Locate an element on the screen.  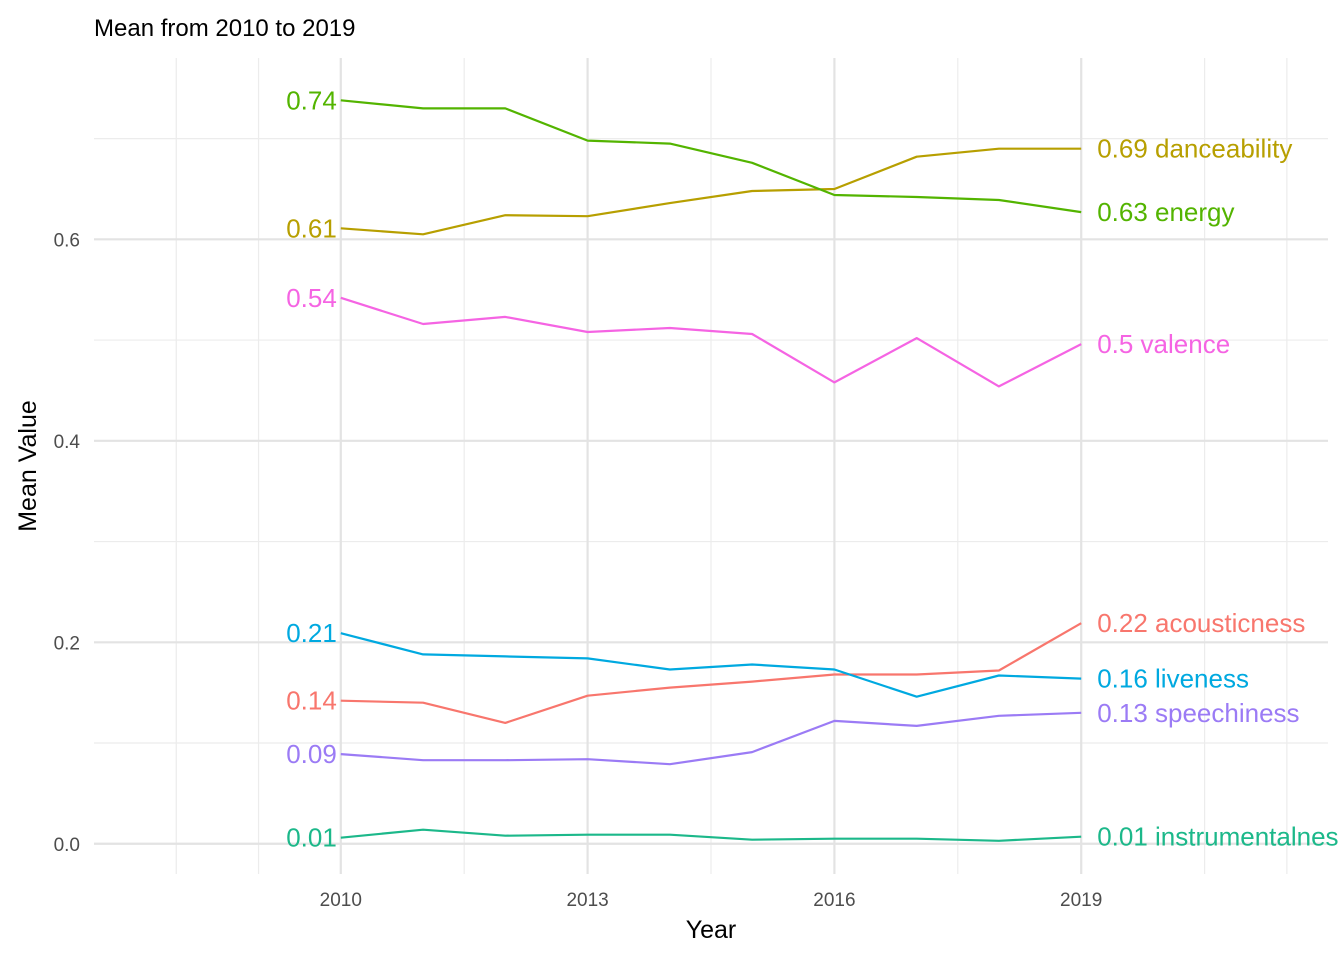
series-line-instrumentalness is located at coordinates (711, 835).